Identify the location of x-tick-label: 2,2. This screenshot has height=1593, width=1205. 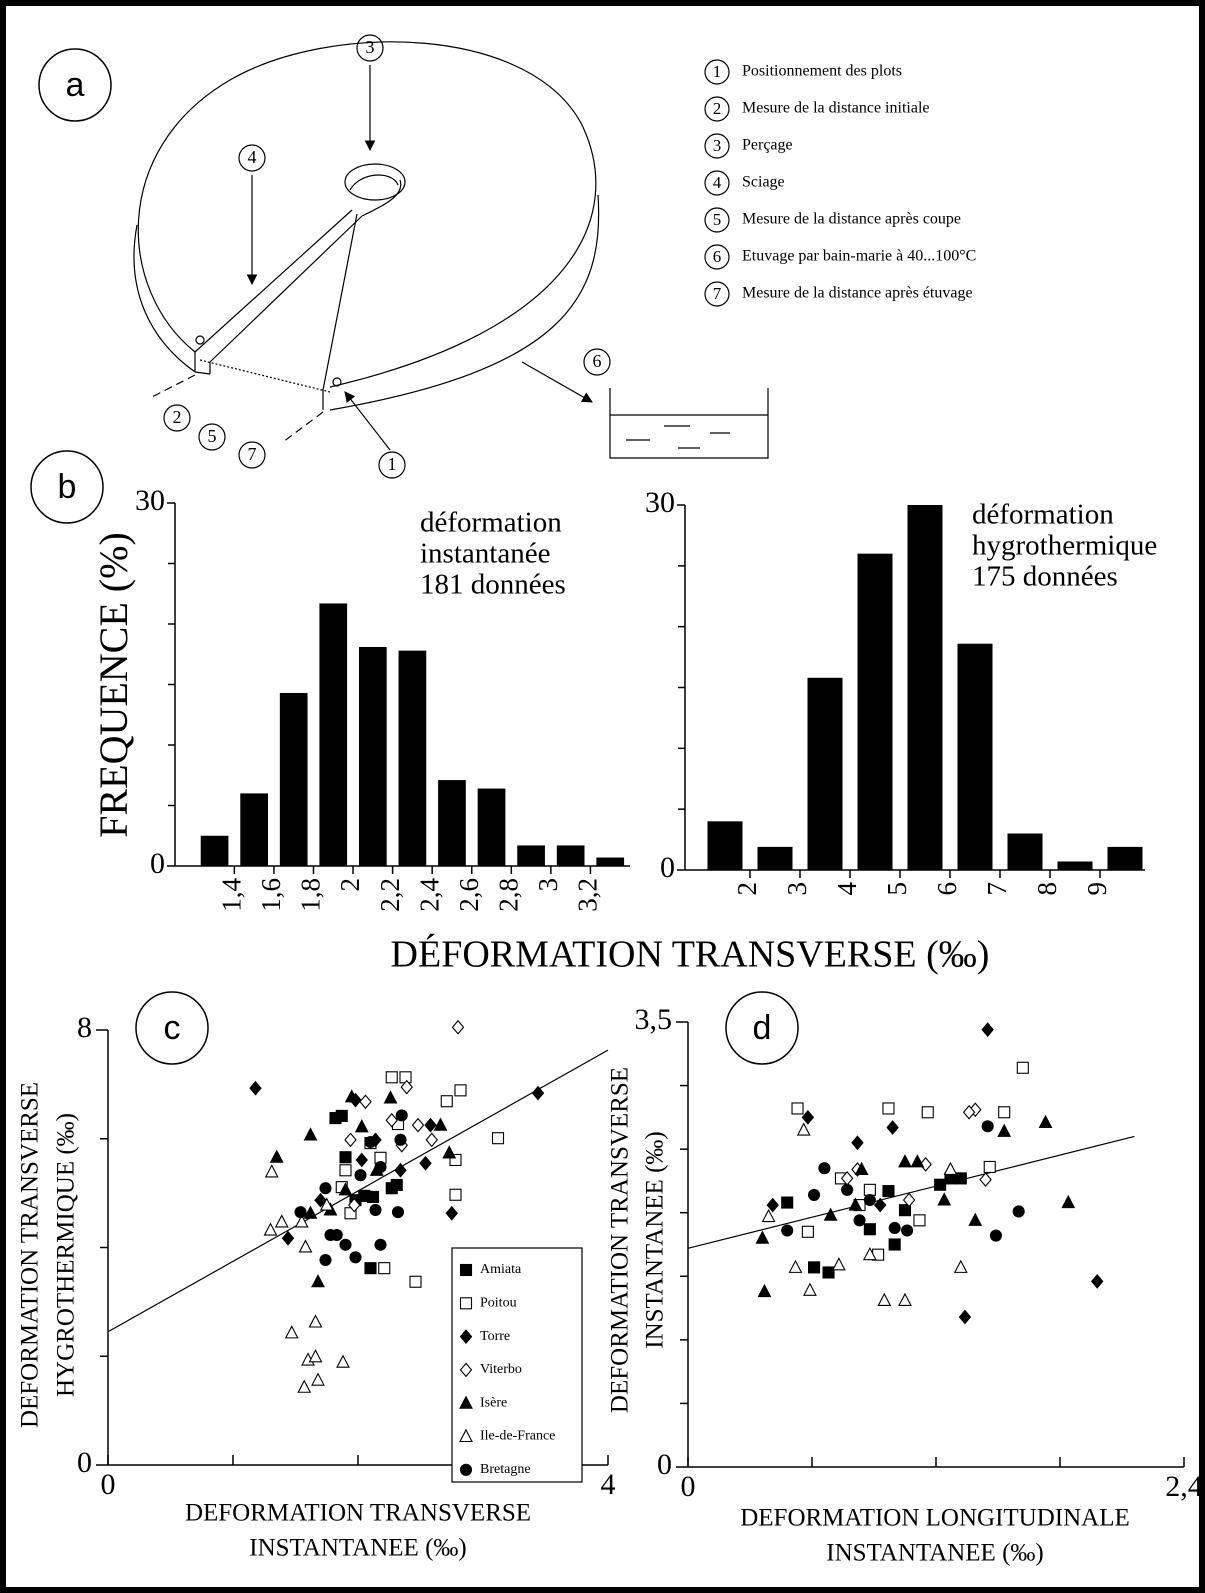
(390, 895).